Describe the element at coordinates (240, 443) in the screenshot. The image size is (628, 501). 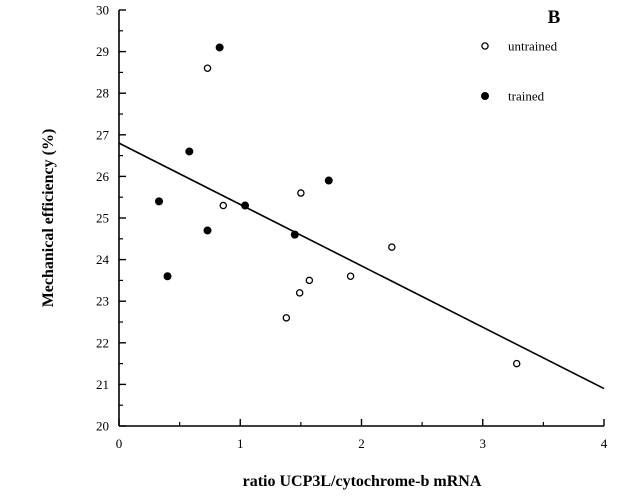
I see `x-tick-label-1: 1` at that location.